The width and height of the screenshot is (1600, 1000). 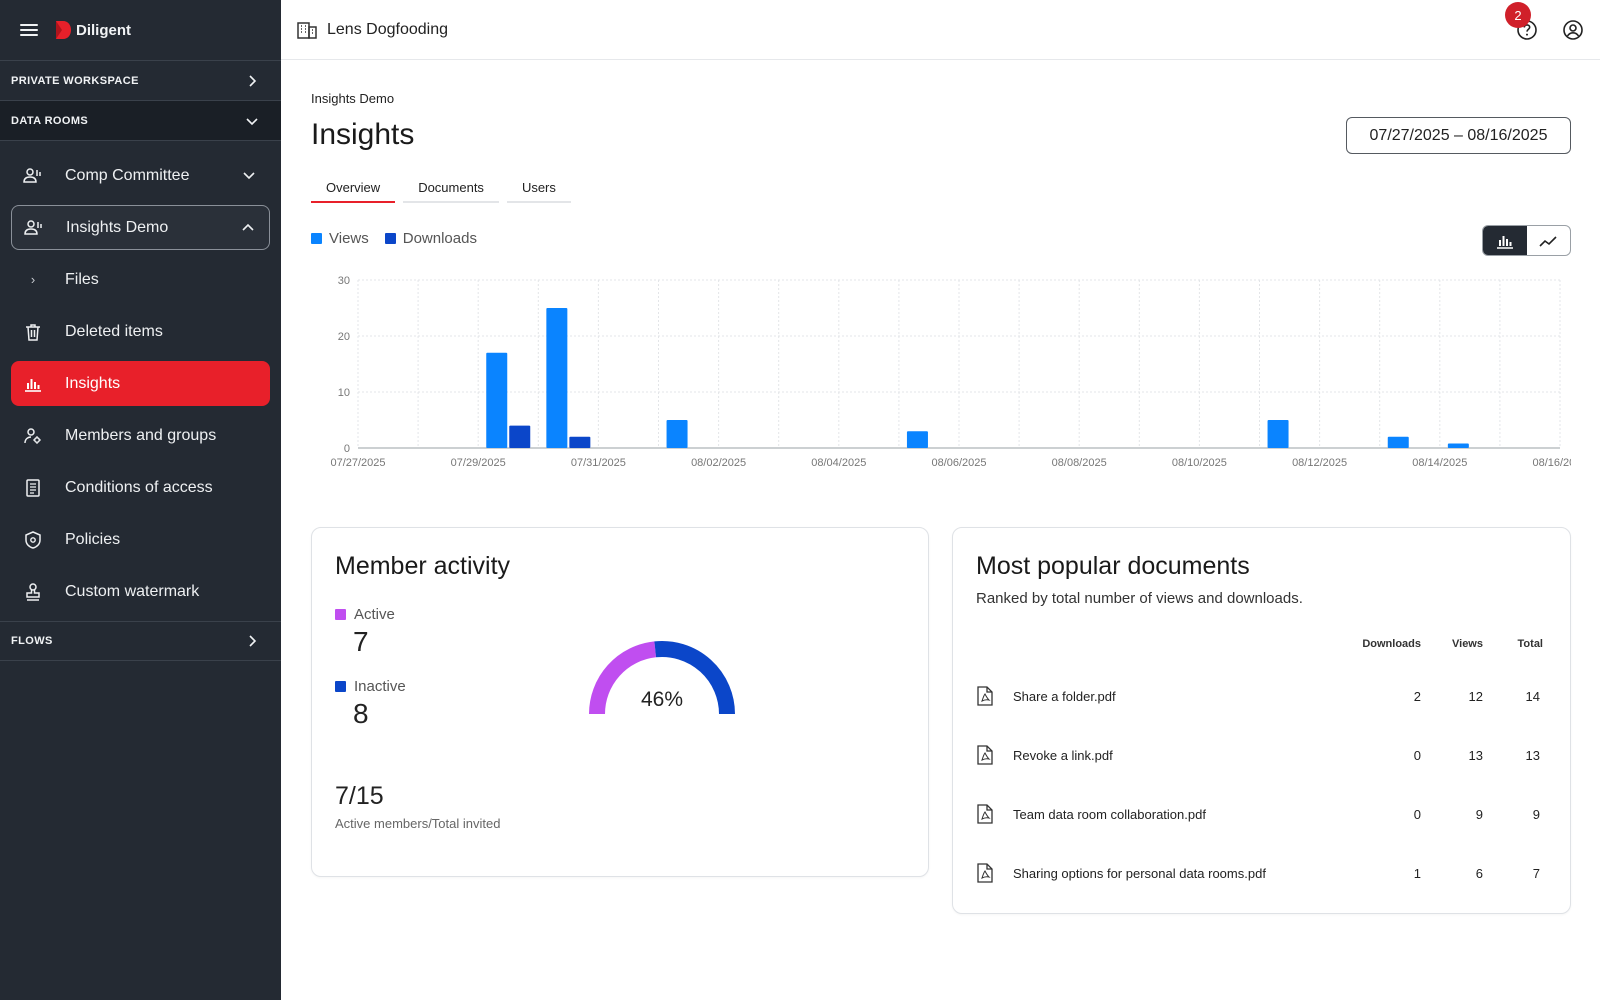 I want to click on inactive-swatch, so click(x=340, y=686).